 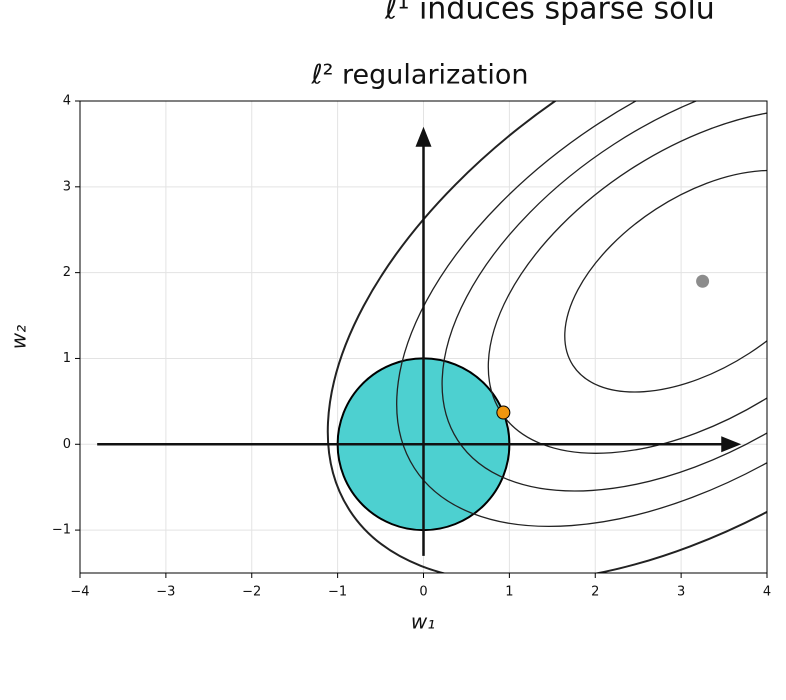 What do you see at coordinates (165, 592) in the screenshot?
I see `x-tick-label: −3` at bounding box center [165, 592].